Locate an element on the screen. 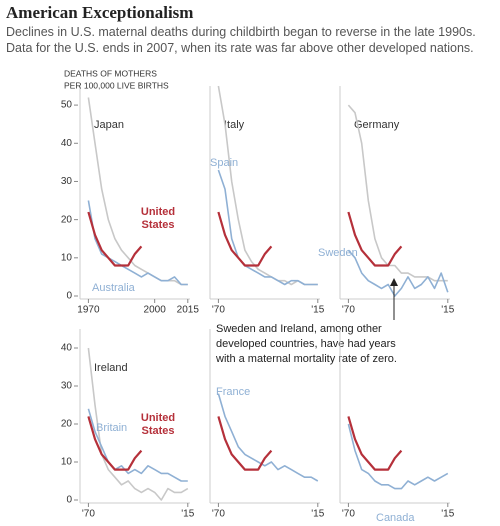 The width and height of the screenshot is (500, 526). panel-title: Italy is located at coordinates (234, 125).